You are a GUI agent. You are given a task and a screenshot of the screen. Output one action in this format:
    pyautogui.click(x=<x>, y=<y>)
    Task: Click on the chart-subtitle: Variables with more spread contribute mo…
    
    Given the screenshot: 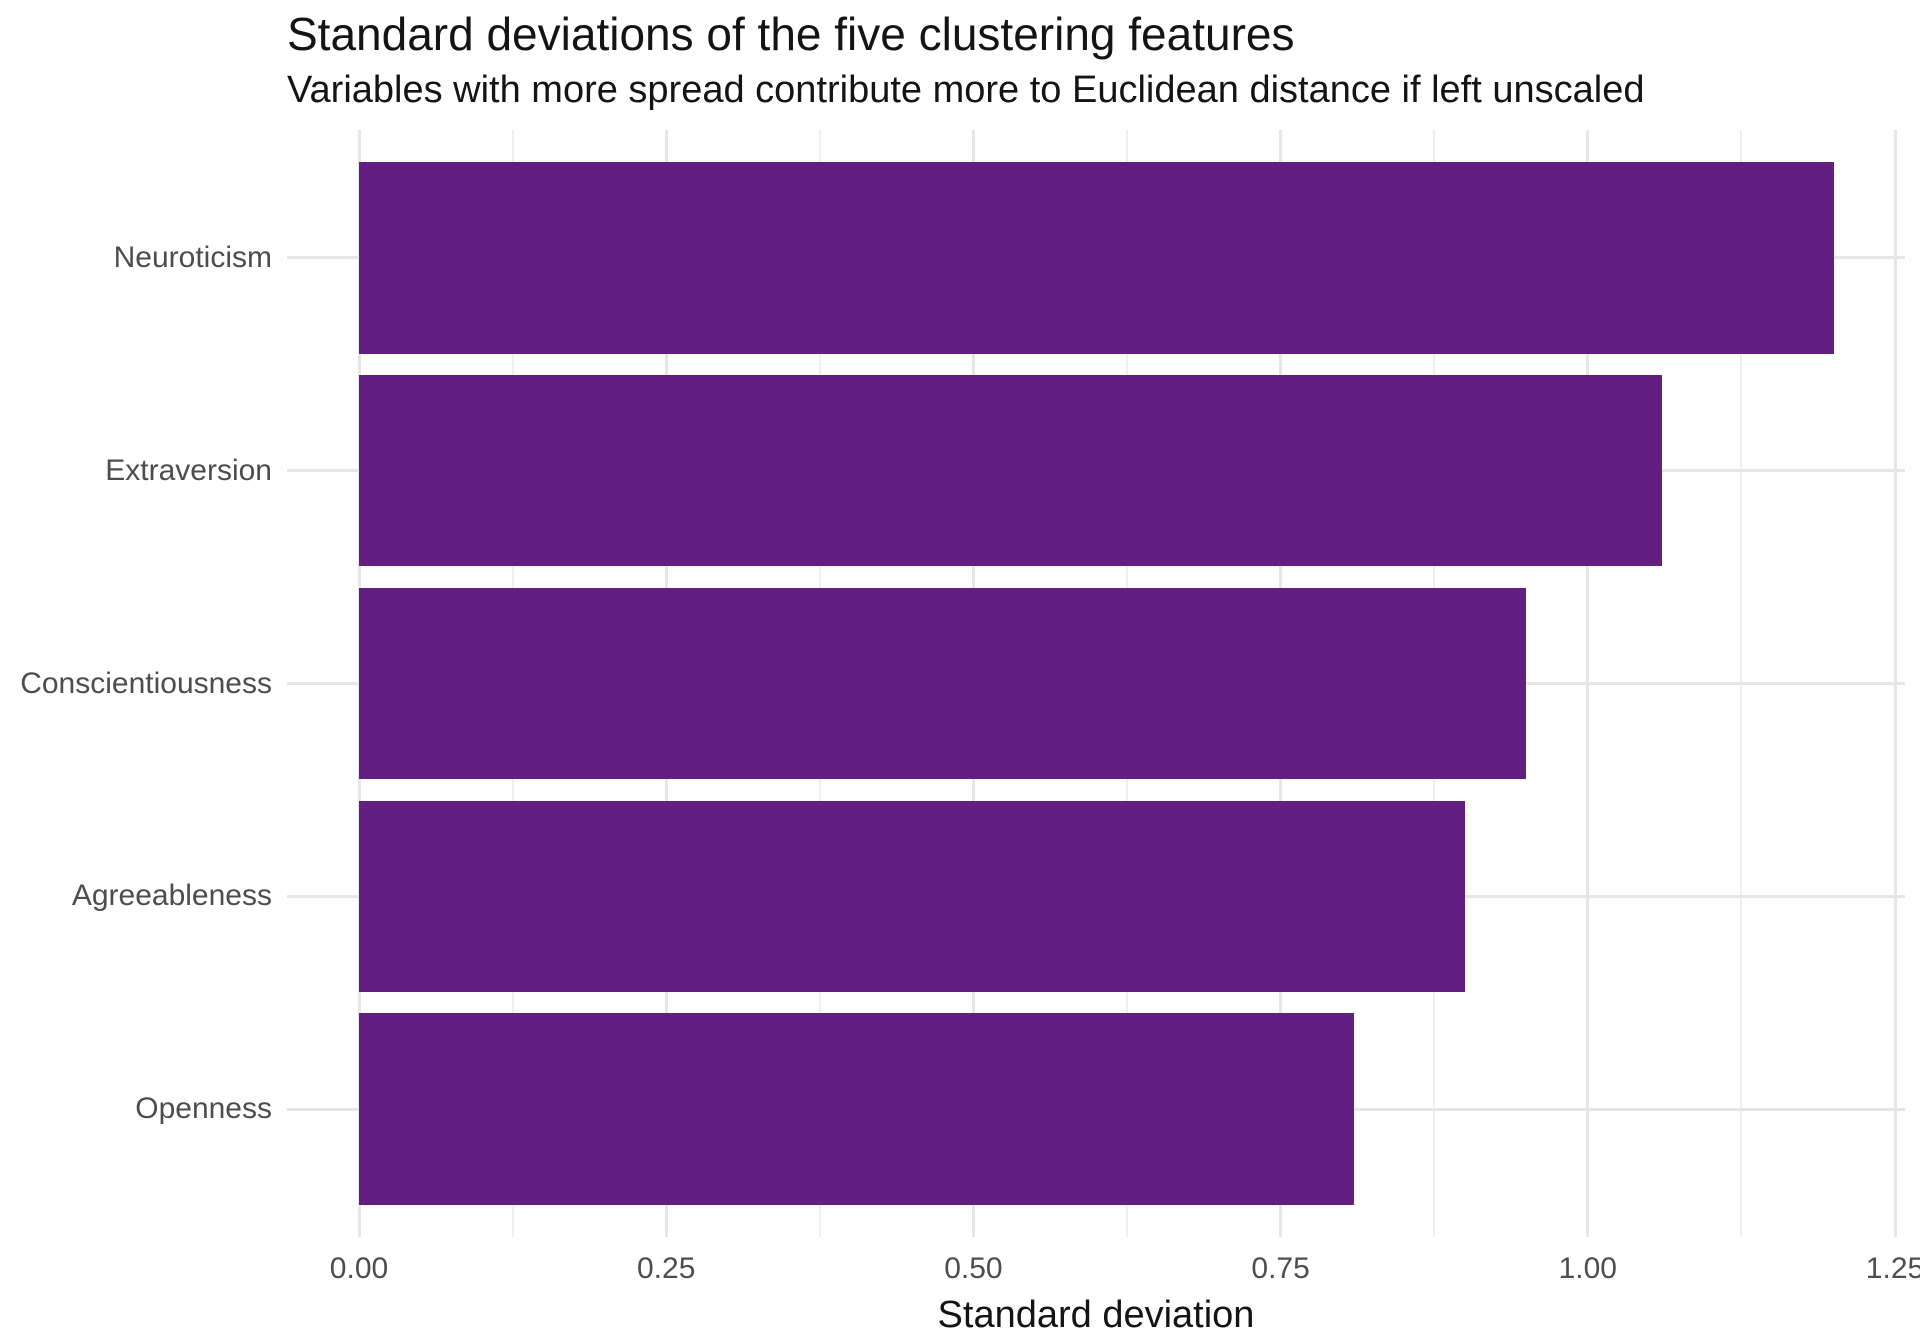 What is the action you would take?
    pyautogui.click(x=966, y=90)
    